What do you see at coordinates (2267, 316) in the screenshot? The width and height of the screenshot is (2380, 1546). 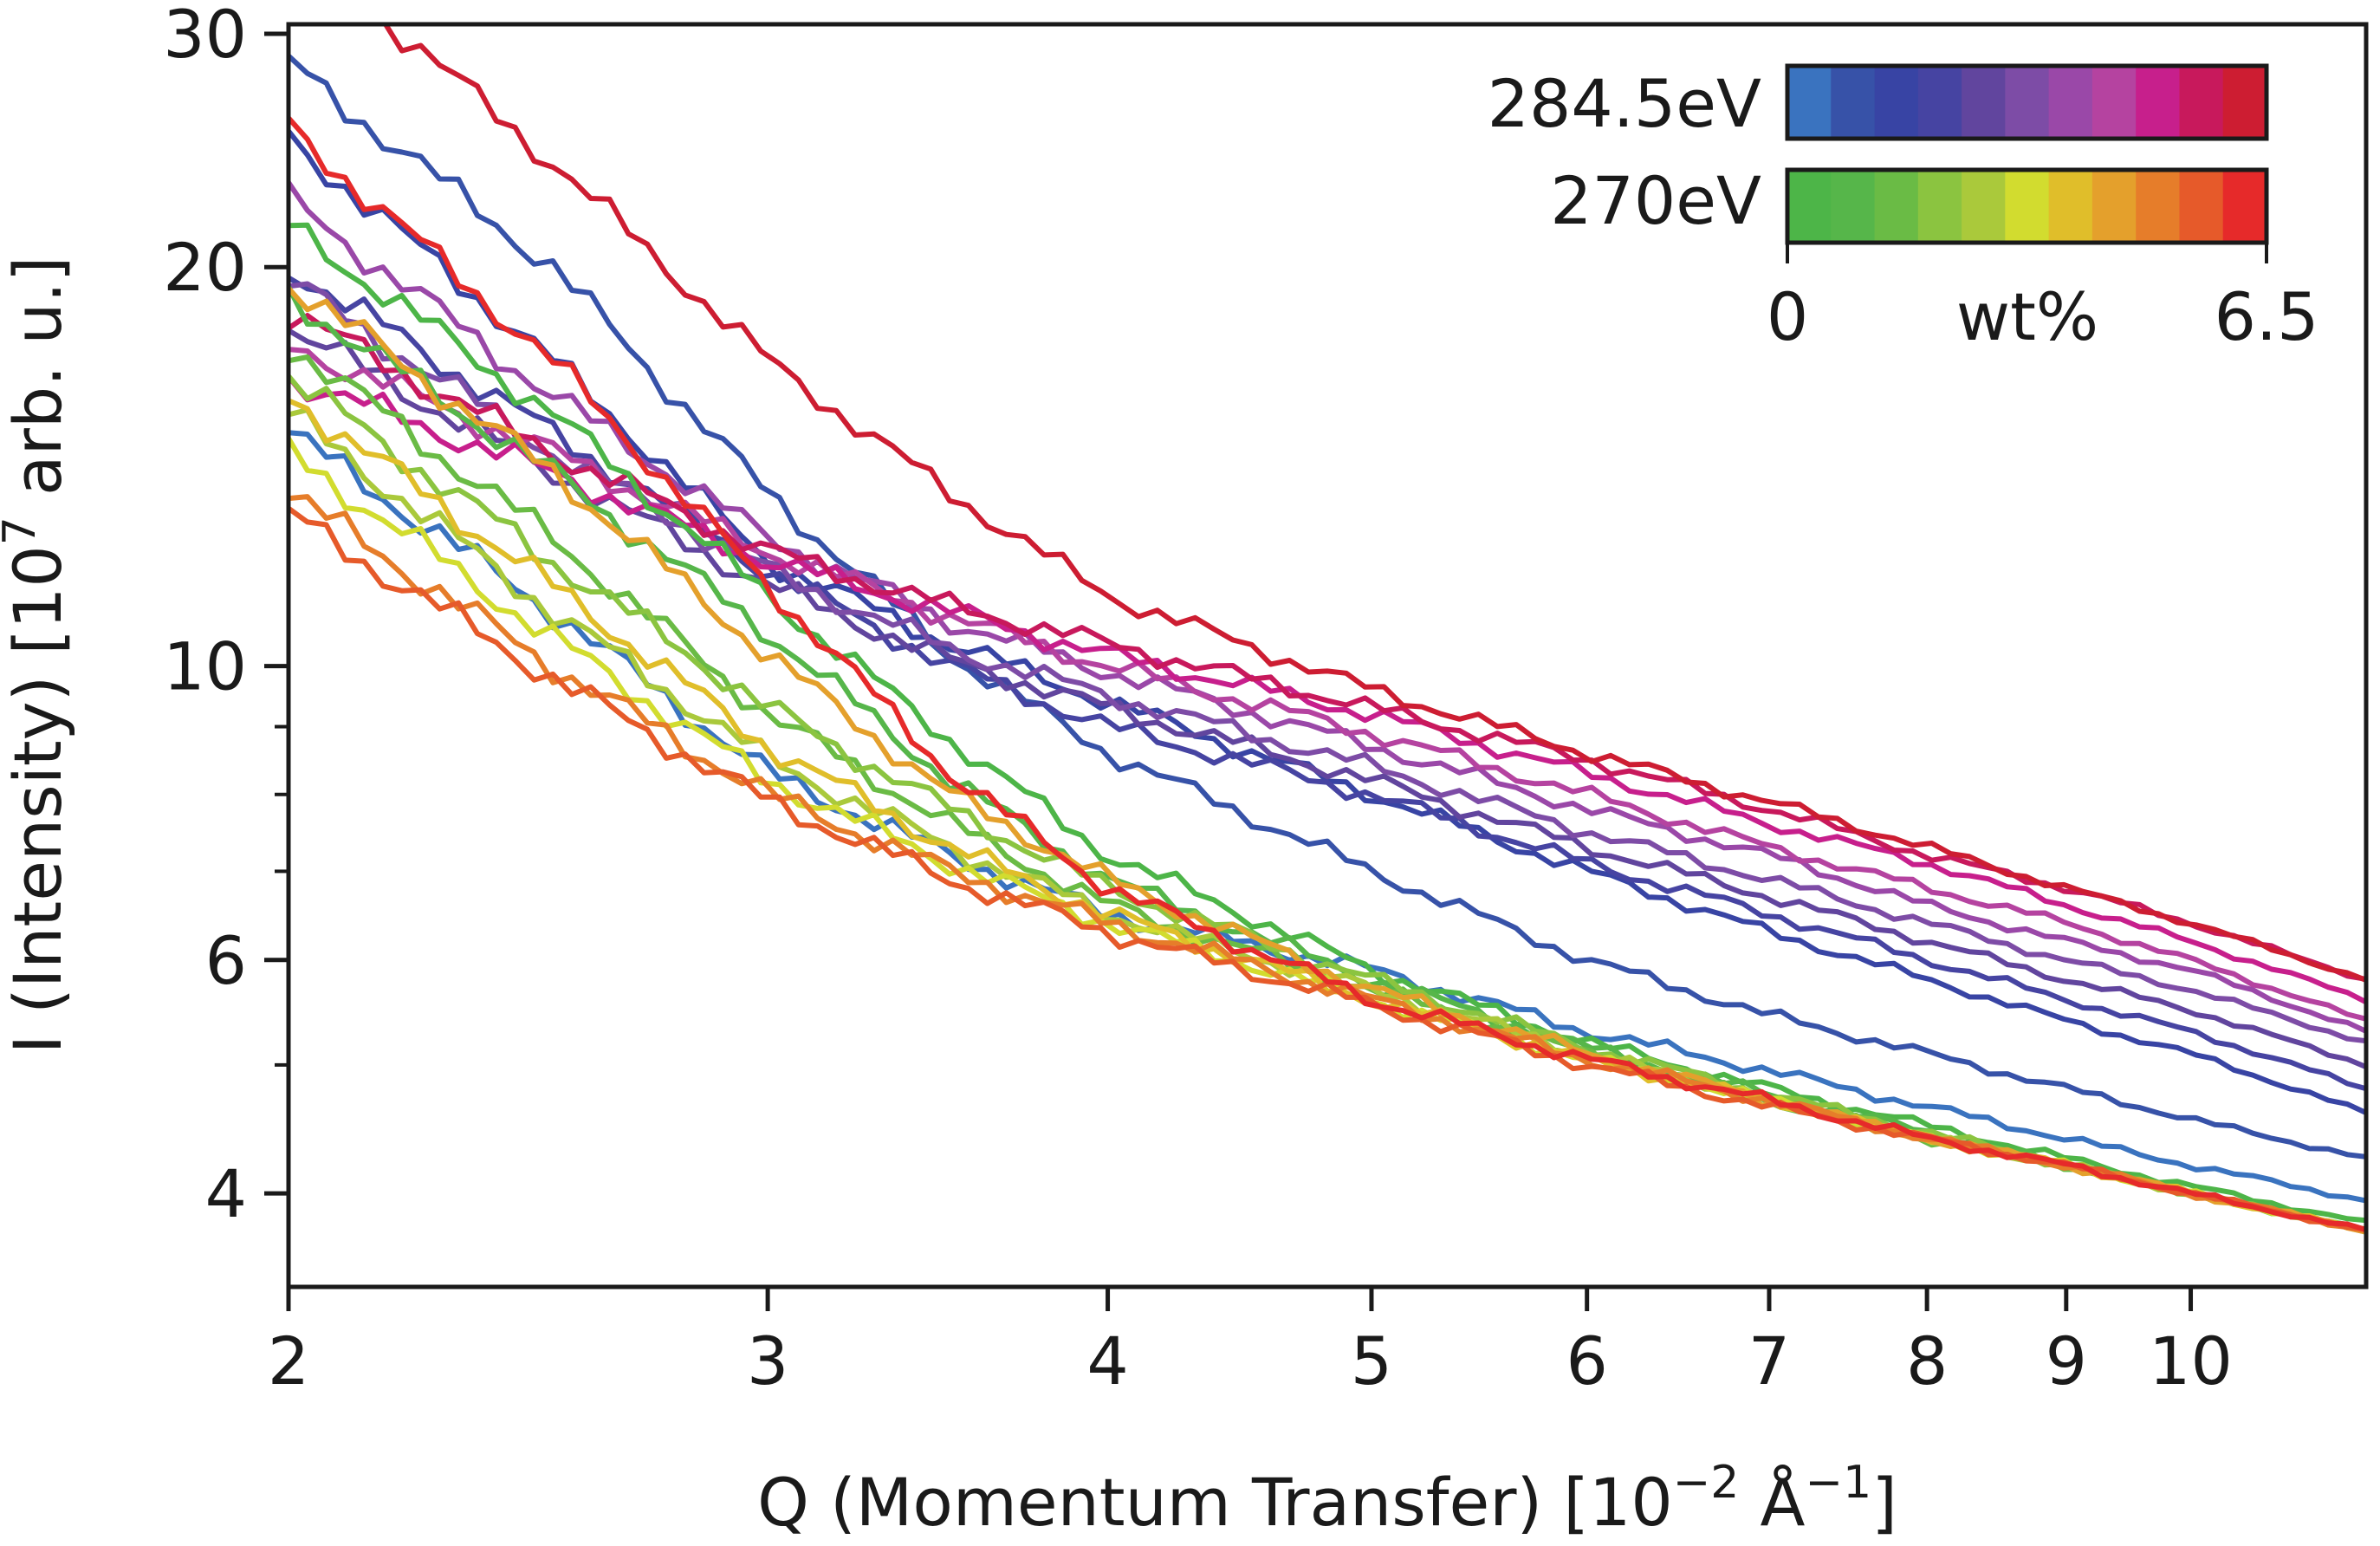 I see `legend-tick-max: 6.5` at bounding box center [2267, 316].